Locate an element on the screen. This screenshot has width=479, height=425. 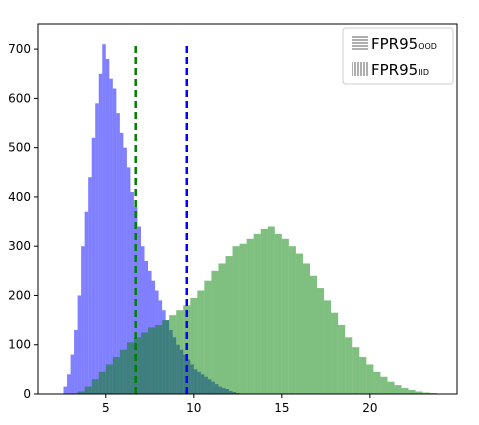
y-tick-label: 300 is located at coordinates (19, 246).